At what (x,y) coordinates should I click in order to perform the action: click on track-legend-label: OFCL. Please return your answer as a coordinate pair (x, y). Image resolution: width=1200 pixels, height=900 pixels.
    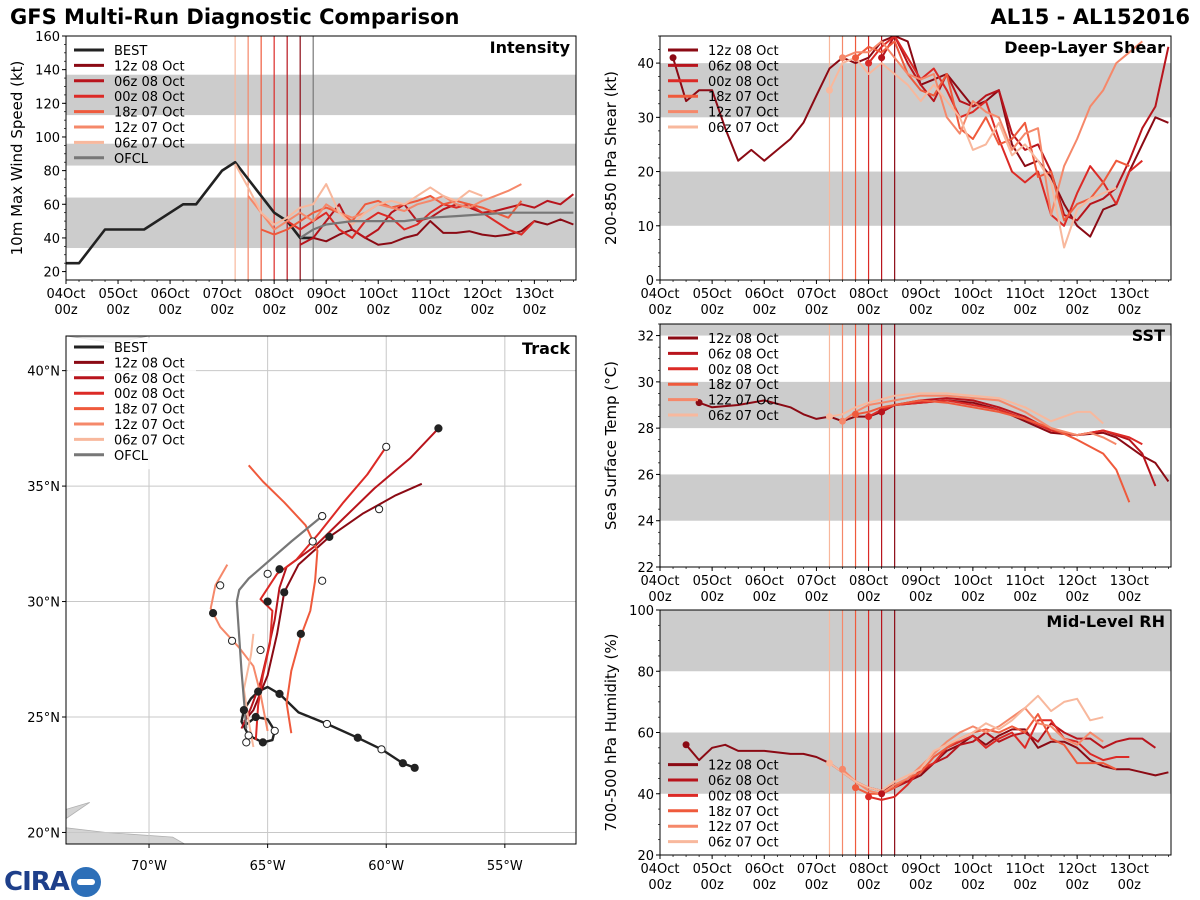
    Looking at the image, I should click on (131, 456).